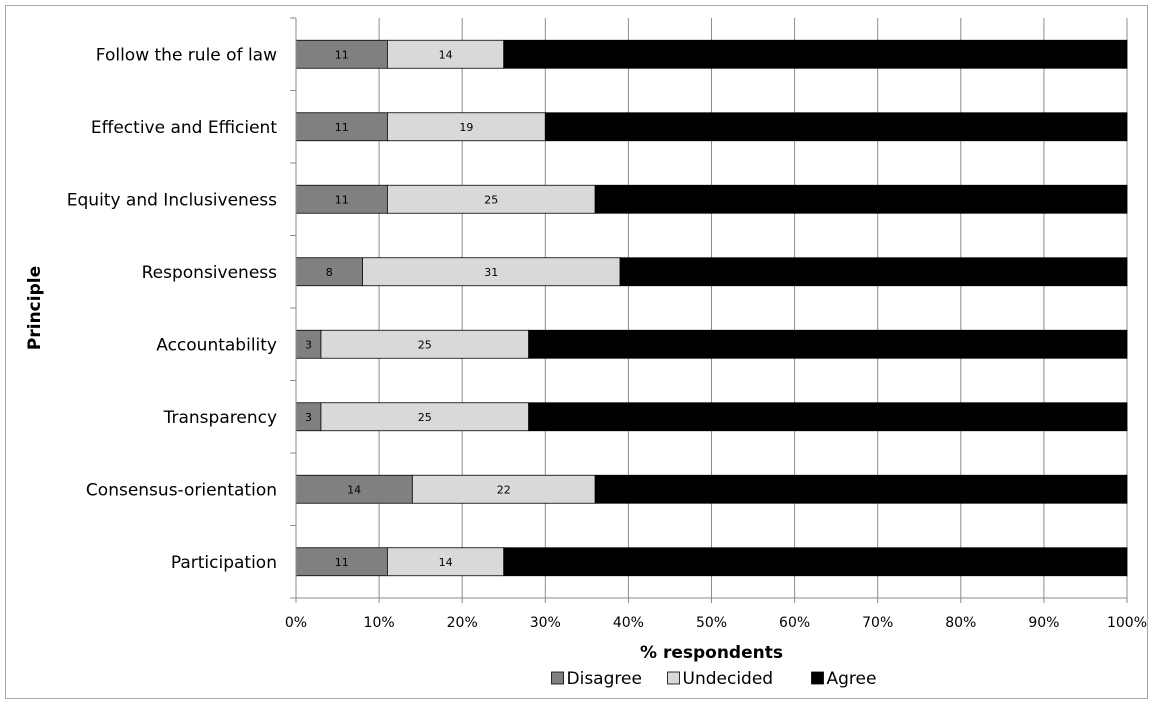  I want to click on data-label-undecided: 31, so click(491, 272).